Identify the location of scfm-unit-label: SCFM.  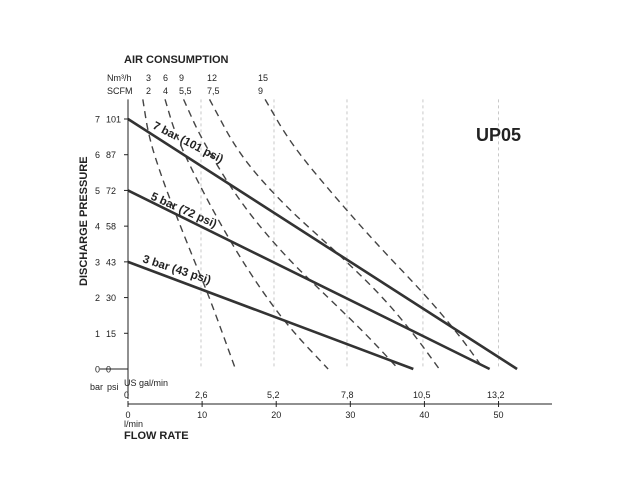
(120, 91).